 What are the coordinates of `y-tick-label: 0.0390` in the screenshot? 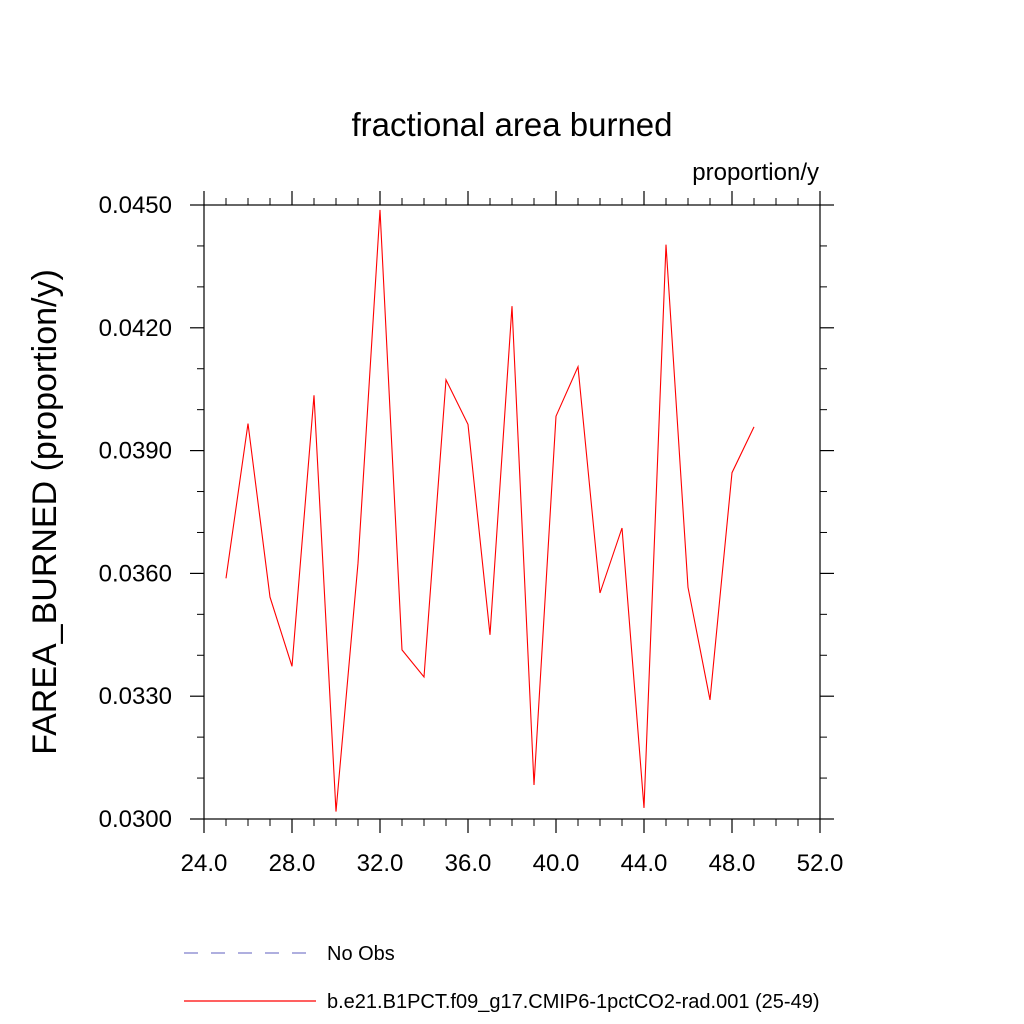 It's located at (135, 451).